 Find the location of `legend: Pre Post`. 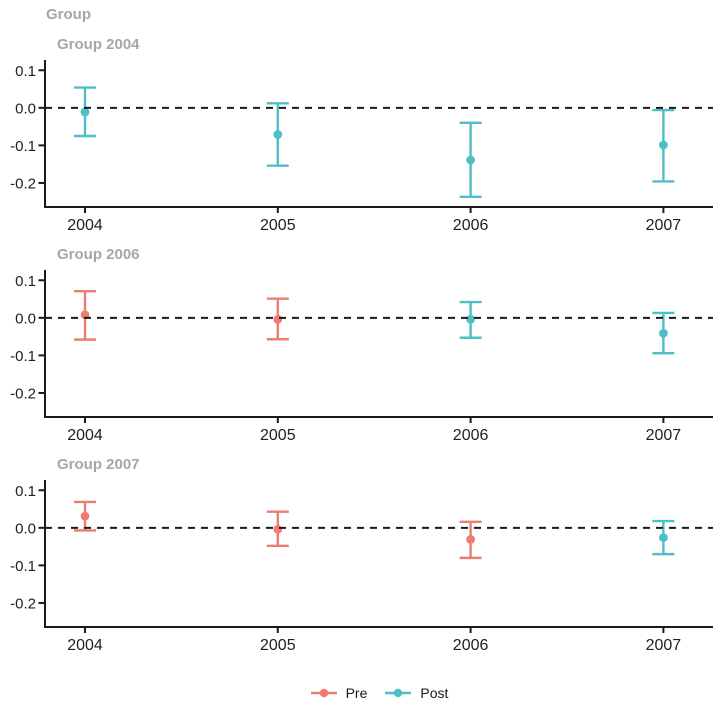

legend: Pre Post is located at coordinates (378, 693).